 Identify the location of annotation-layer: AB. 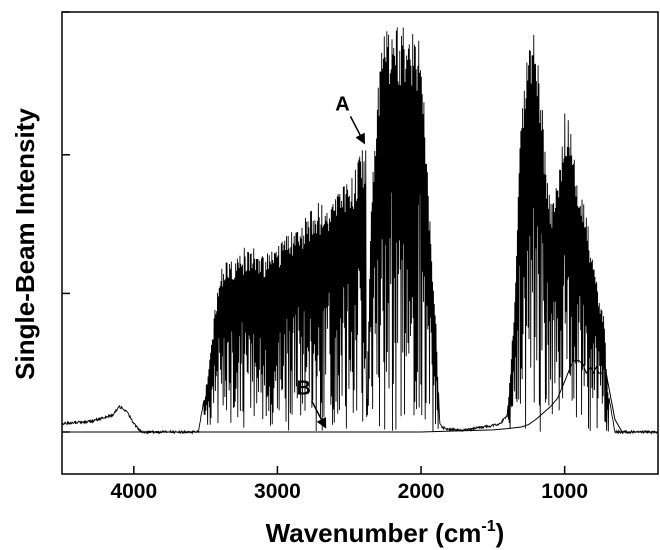
(331, 261).